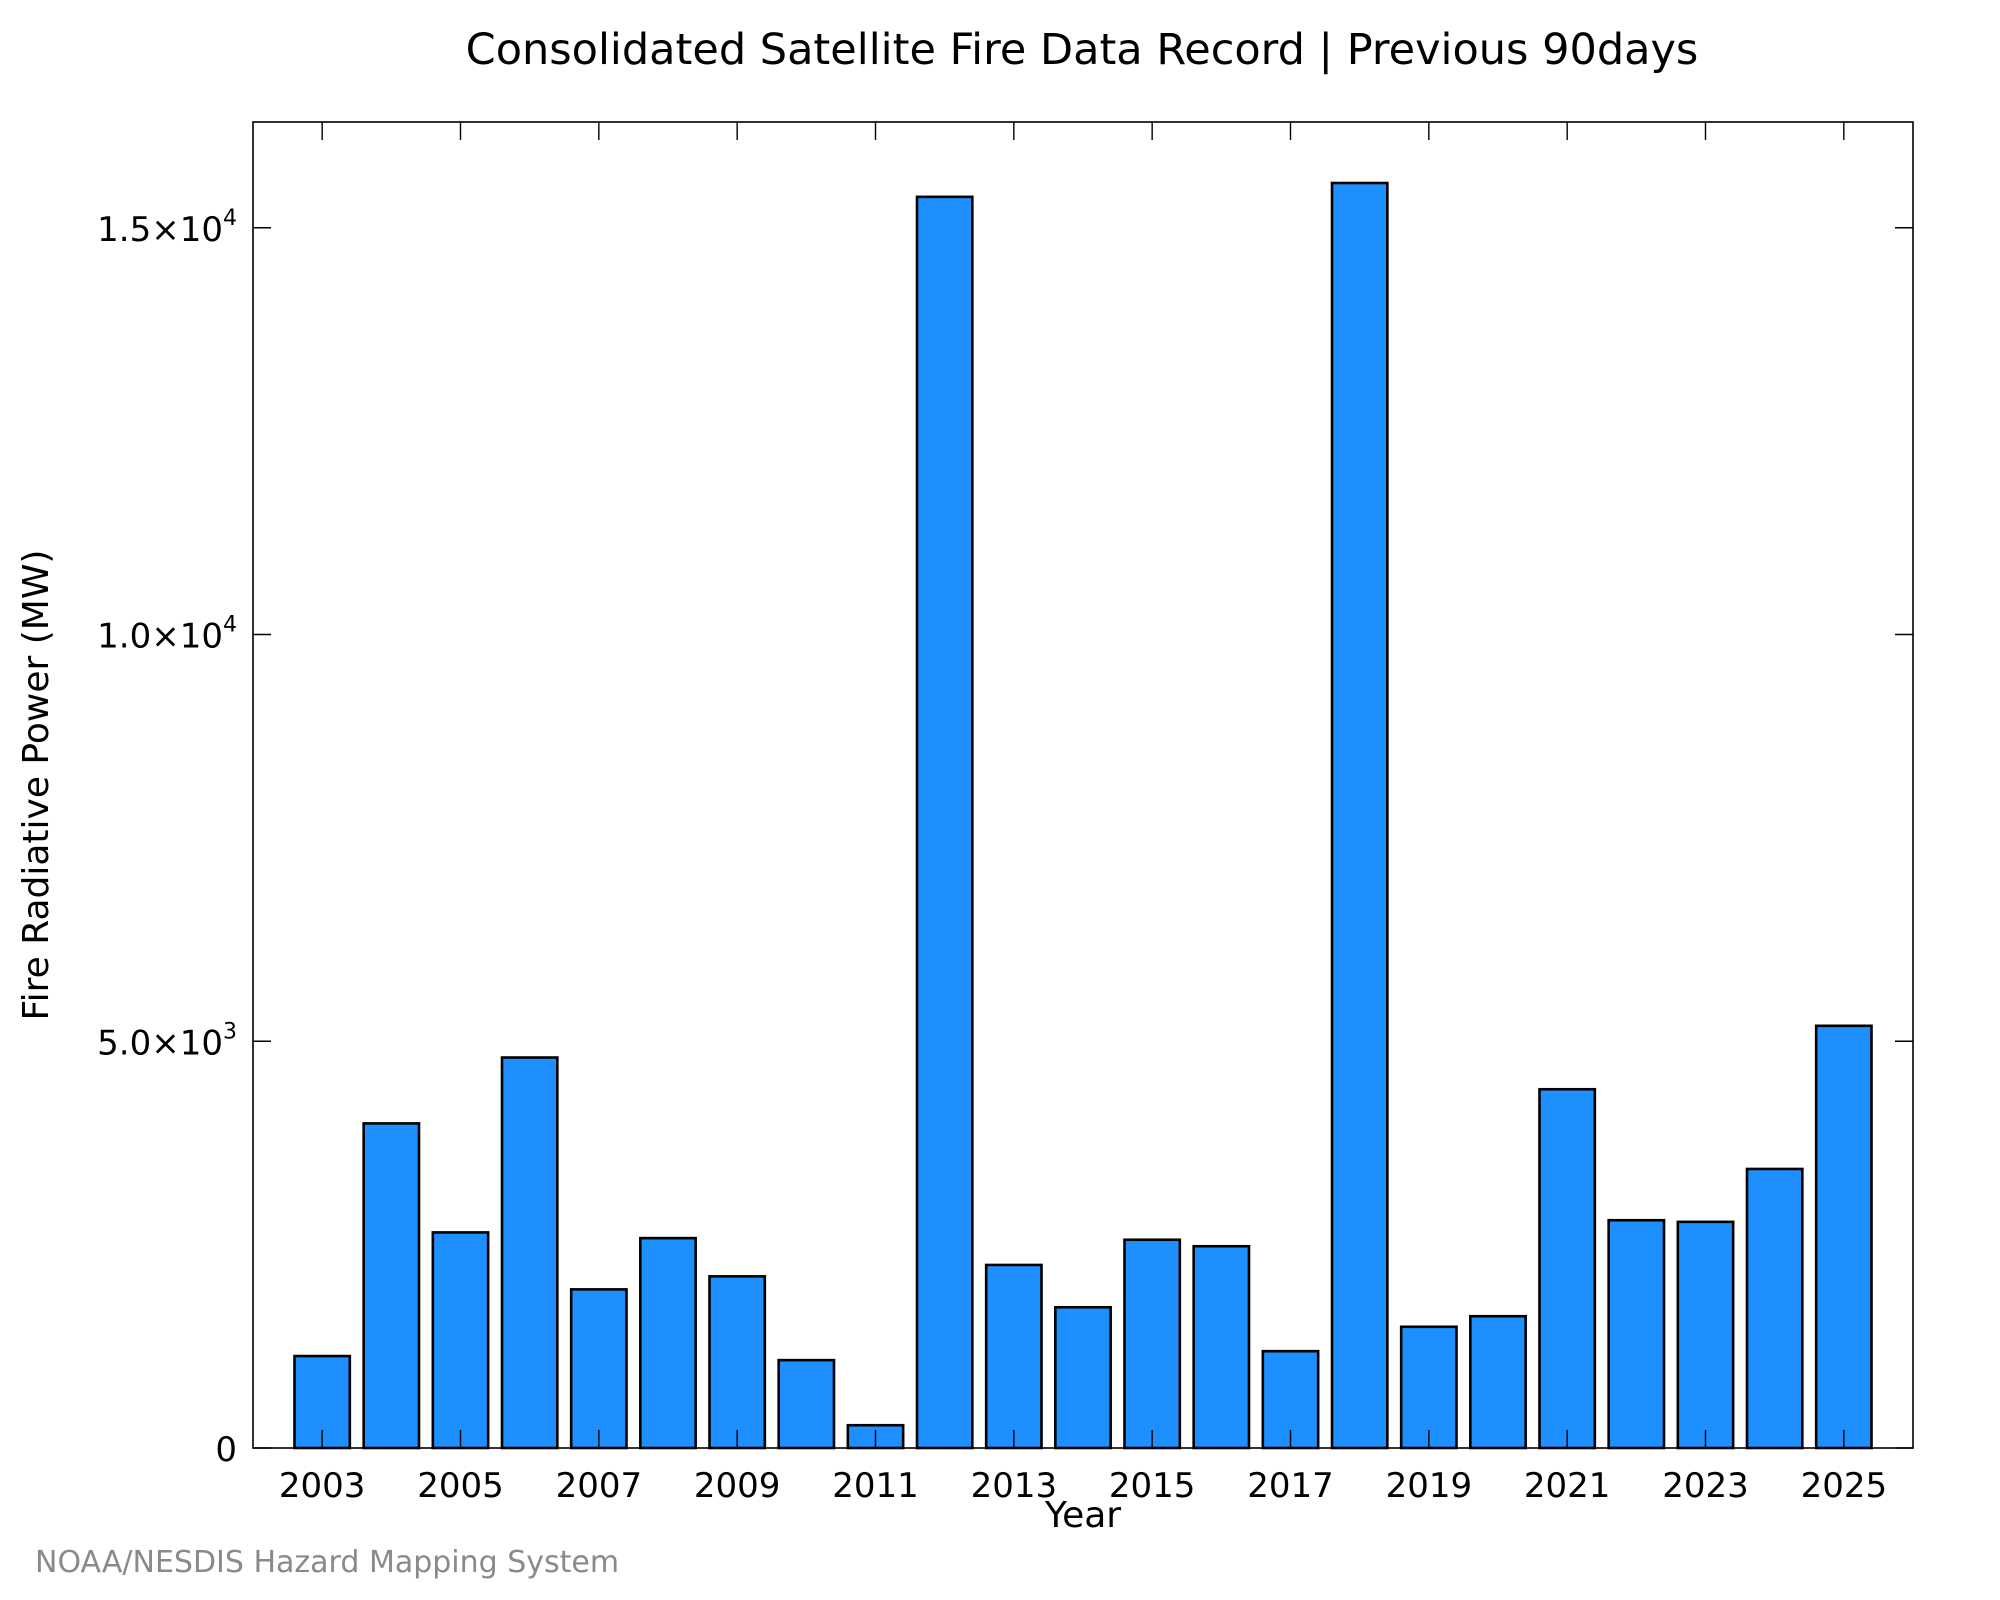  What do you see at coordinates (167, 635) in the screenshot?
I see `y-tick-label-10000: 1.0×10⁴` at bounding box center [167, 635].